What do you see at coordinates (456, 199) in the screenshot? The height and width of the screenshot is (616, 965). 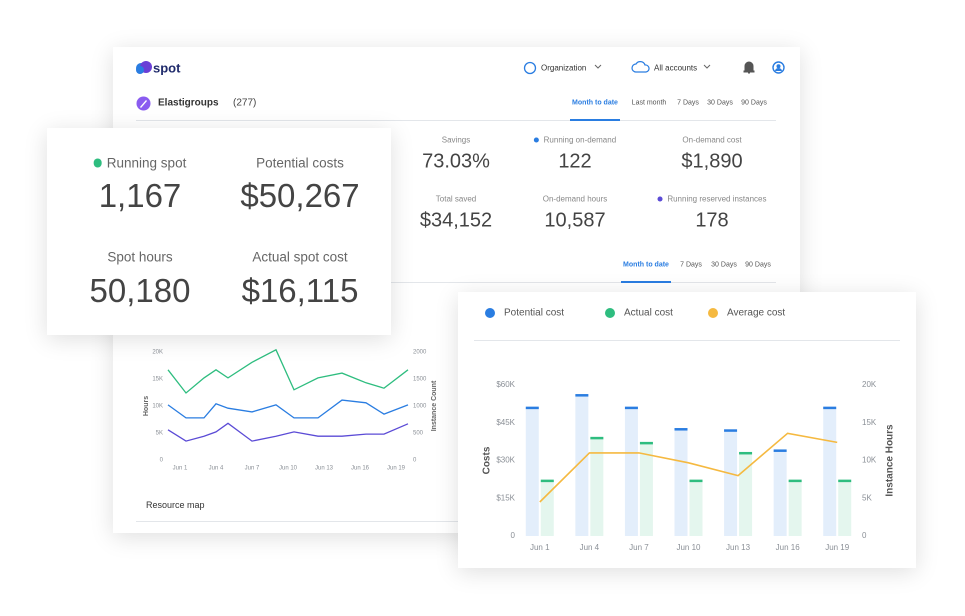 I see `stat-label-text: Total saved` at bounding box center [456, 199].